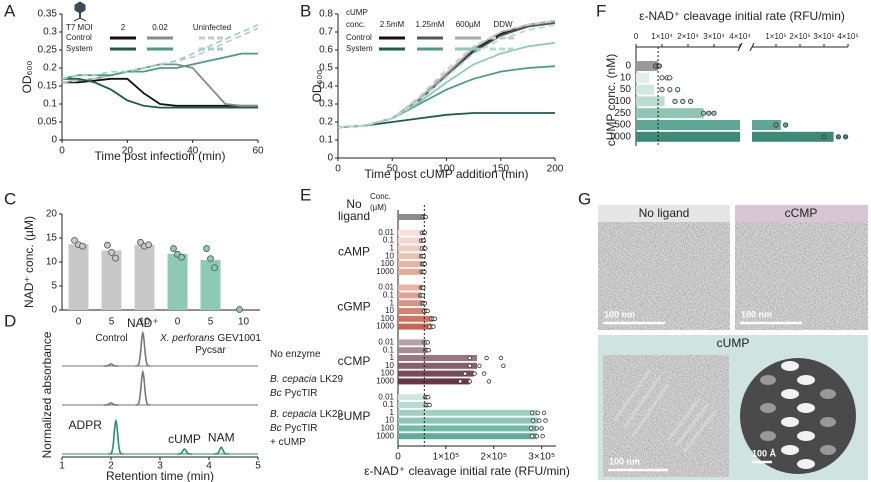 The width and height of the screenshot is (871, 482). Describe the element at coordinates (86, 425) in the screenshot. I see `peak-label: ADPR` at that location.